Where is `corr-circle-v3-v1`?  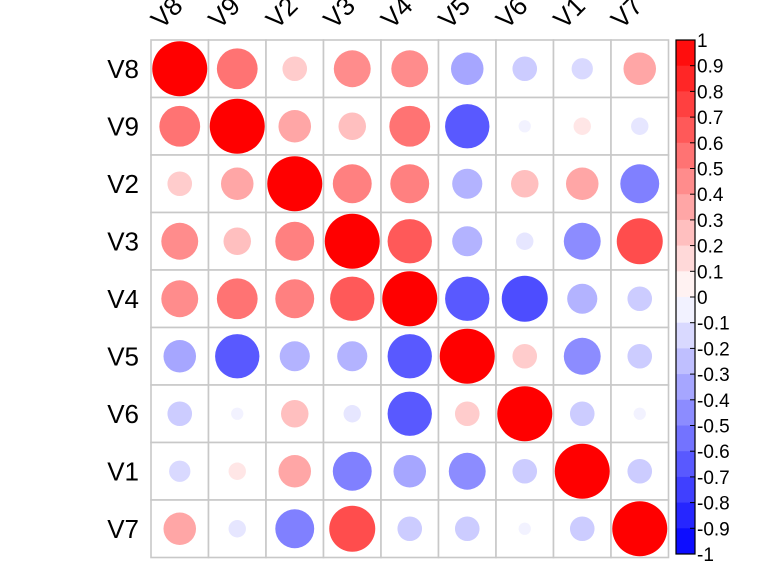 corr-circle-v3-v1 is located at coordinates (582, 241).